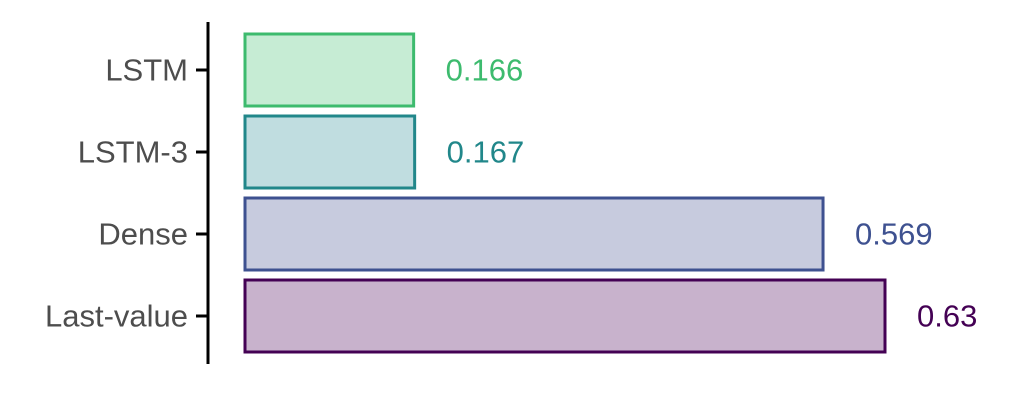 This screenshot has width=1020, height=400. Describe the element at coordinates (329, 70) in the screenshot. I see `bar-lstm` at that location.